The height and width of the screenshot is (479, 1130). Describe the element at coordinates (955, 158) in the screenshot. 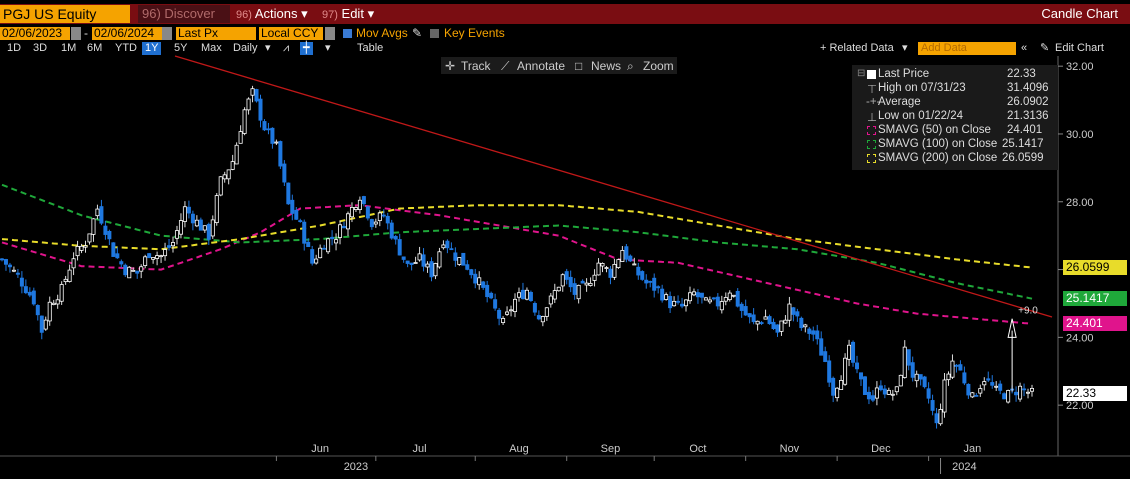

I see `legend-sma200: SMAVG (200) on Close 26.0599` at that location.